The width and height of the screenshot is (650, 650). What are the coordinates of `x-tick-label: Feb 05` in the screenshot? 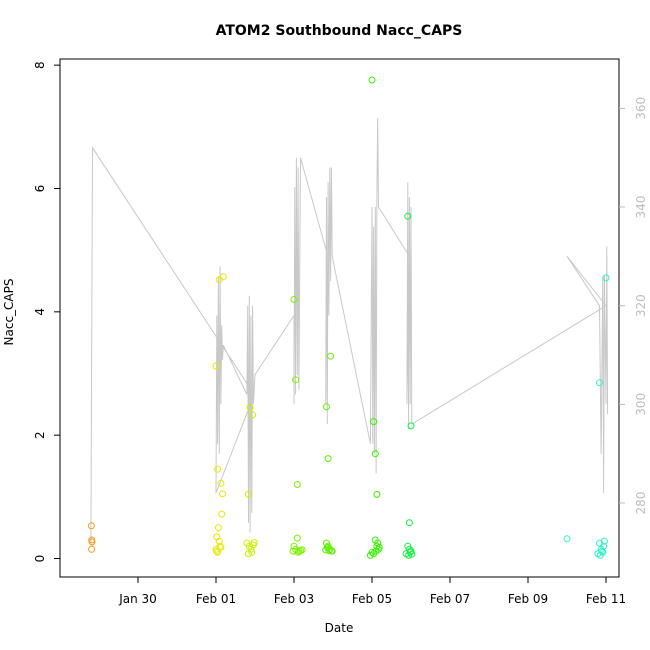 It's located at (372, 599).